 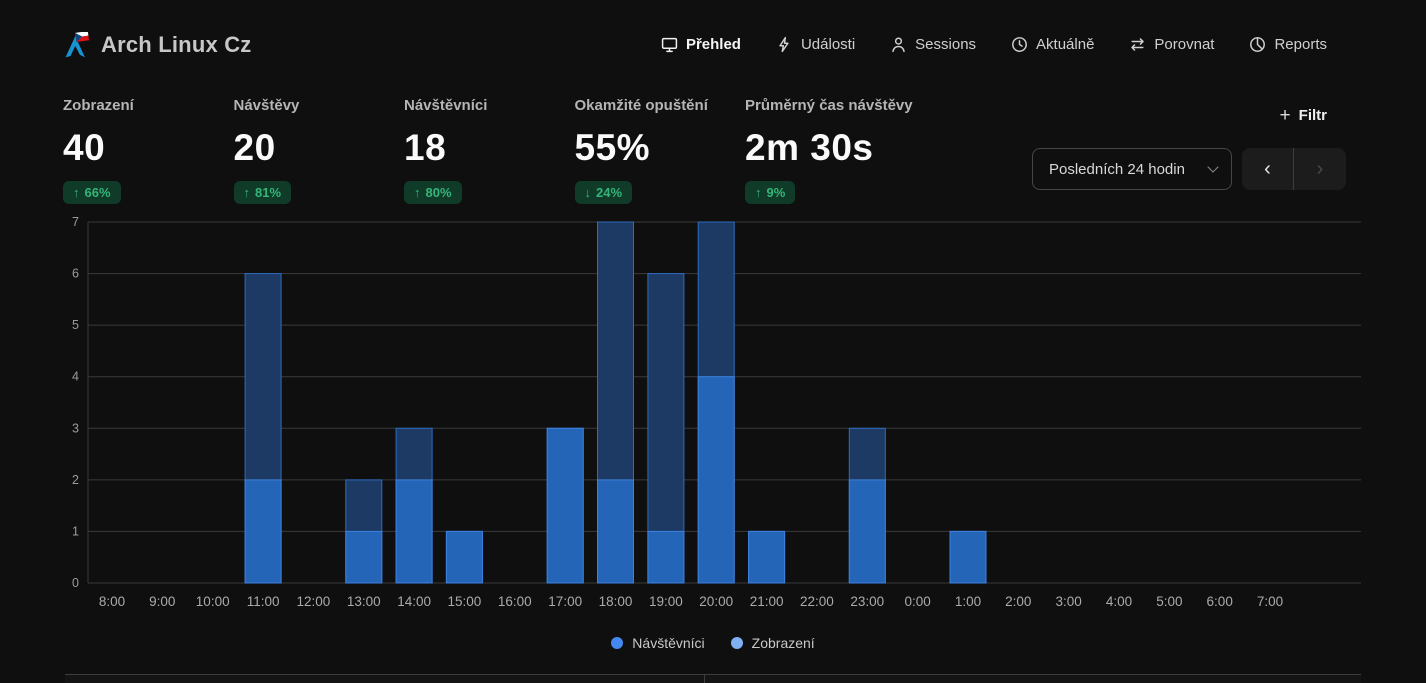 What do you see at coordinates (809, 147) in the screenshot?
I see `metric-value: 2m 30s` at bounding box center [809, 147].